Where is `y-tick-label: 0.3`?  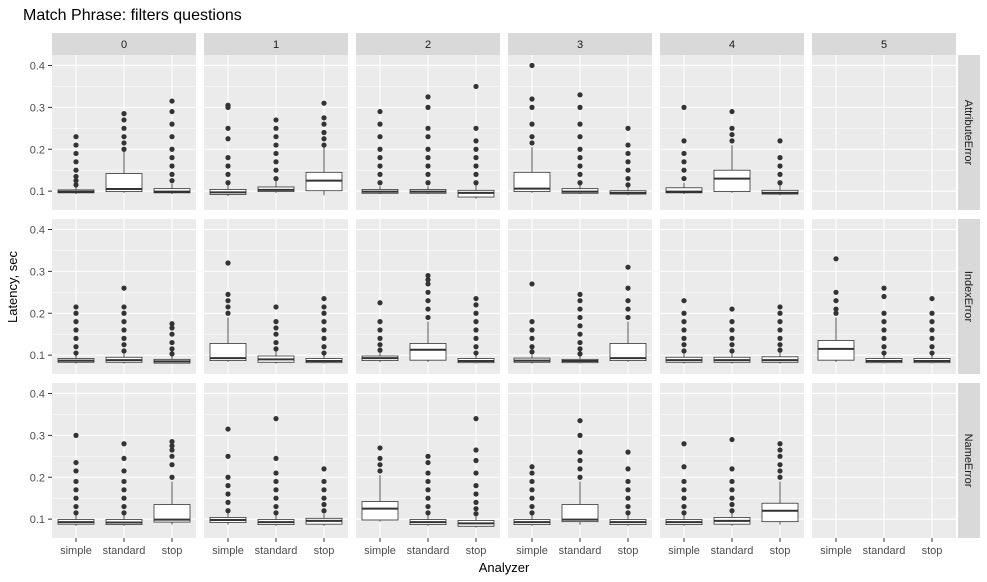 y-tick-label: 0.3 is located at coordinates (37, 436).